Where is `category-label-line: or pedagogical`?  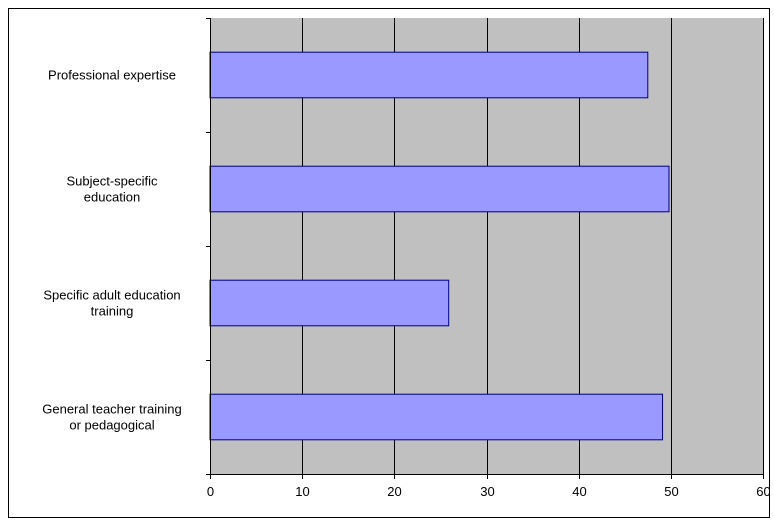 category-label-line: or pedagogical is located at coordinates (111, 425).